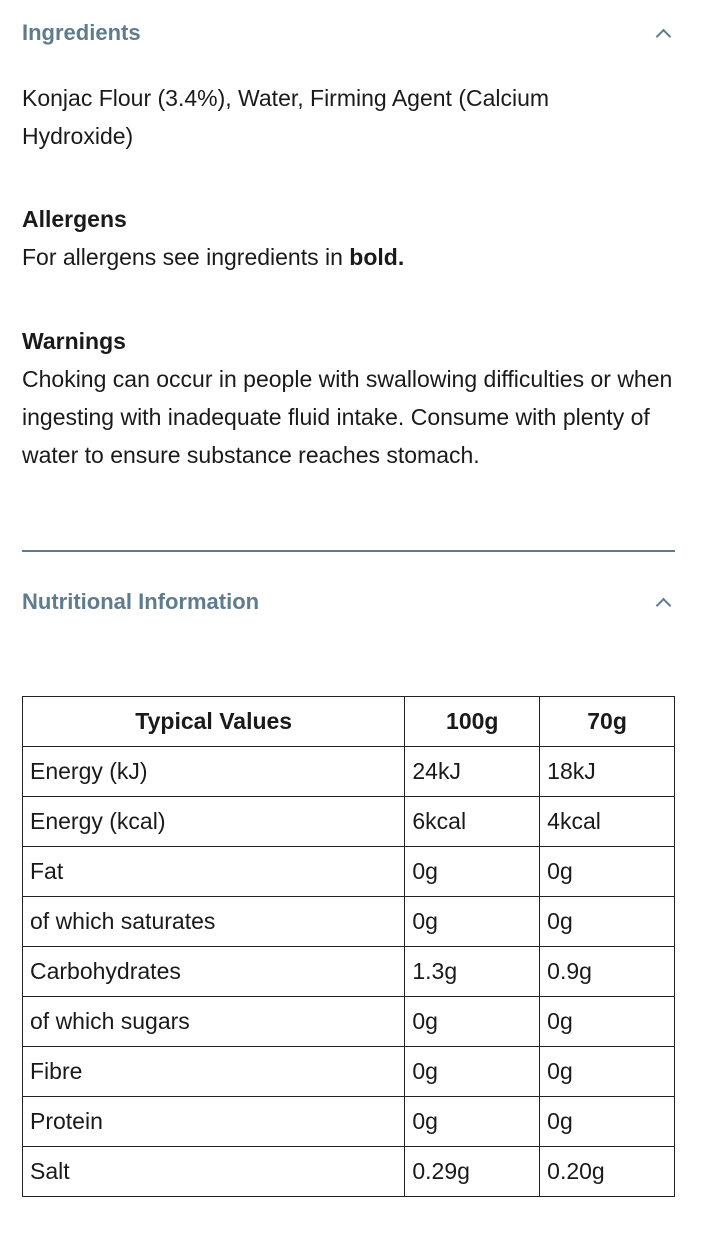 The height and width of the screenshot is (1236, 711). What do you see at coordinates (213, 771) in the screenshot?
I see `nutrient-name: Energy (kJ)` at bounding box center [213, 771].